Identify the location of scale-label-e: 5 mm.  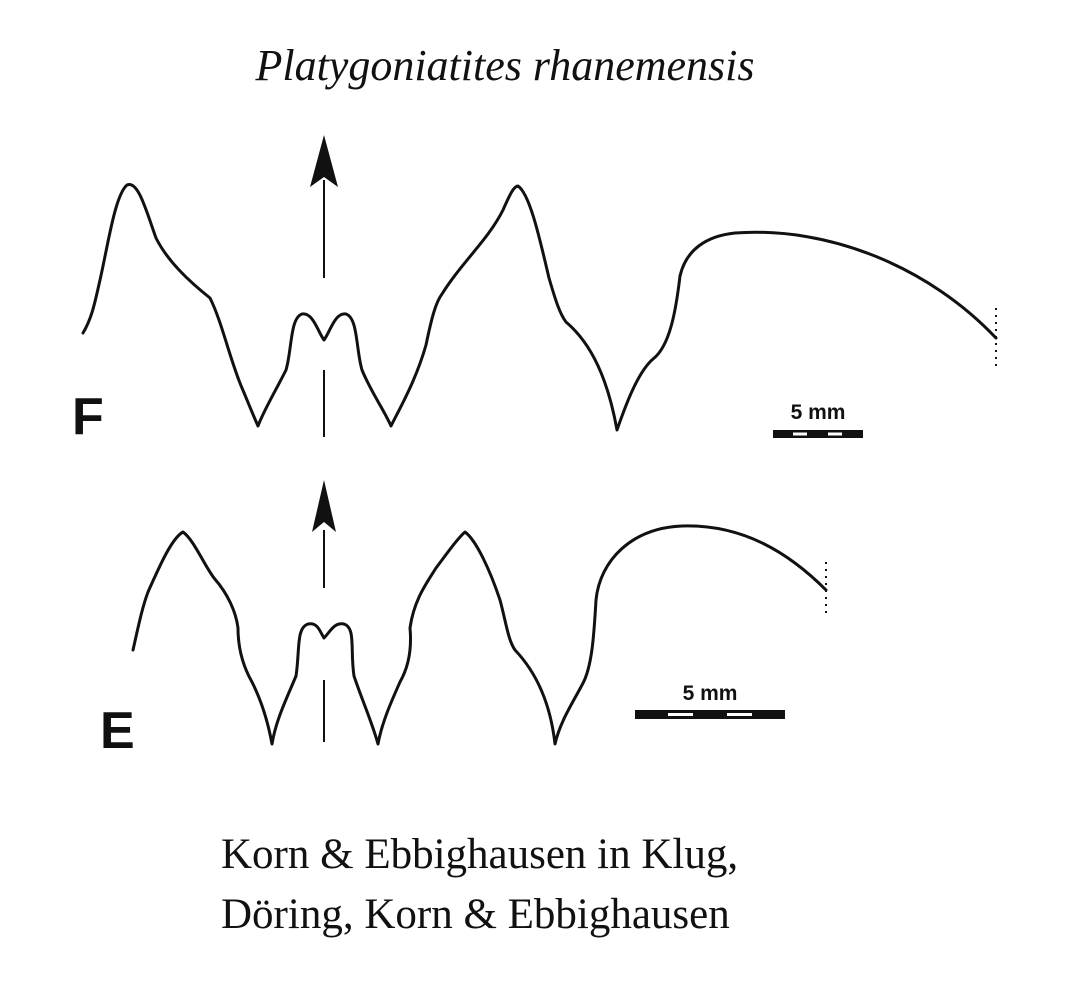
(710, 693).